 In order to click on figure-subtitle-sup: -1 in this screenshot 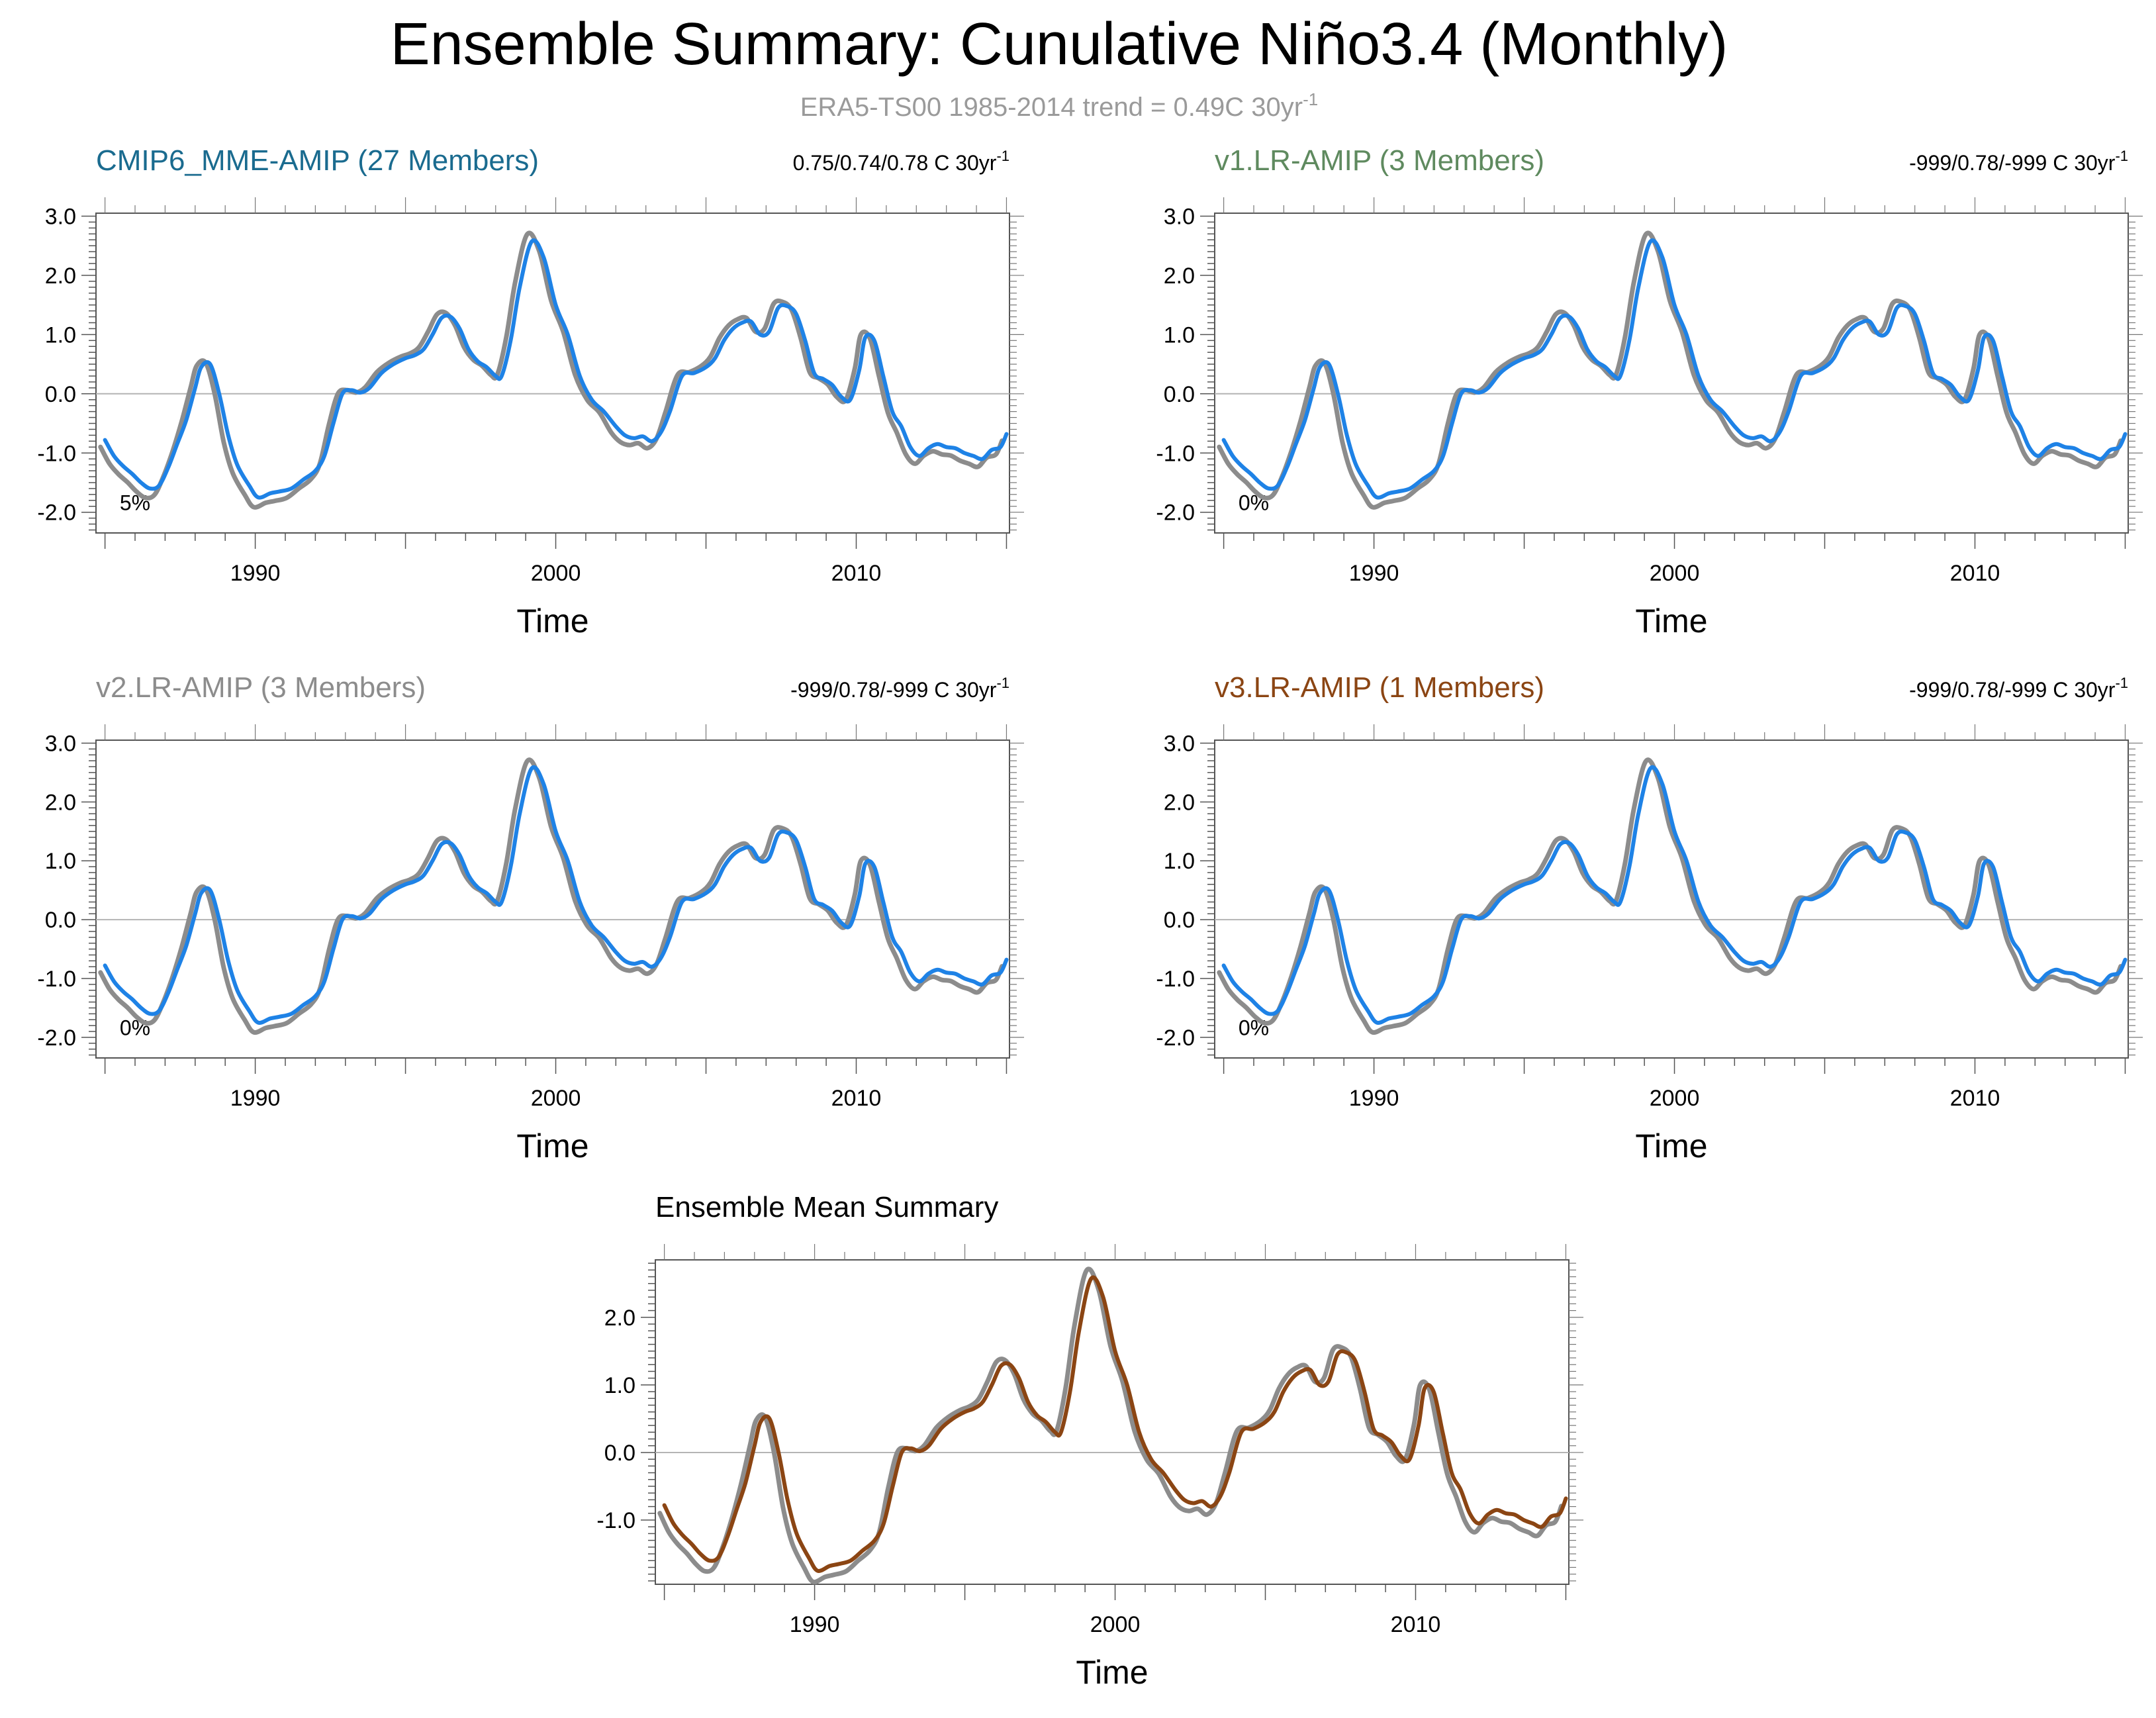, I will do `click(1310, 99)`.